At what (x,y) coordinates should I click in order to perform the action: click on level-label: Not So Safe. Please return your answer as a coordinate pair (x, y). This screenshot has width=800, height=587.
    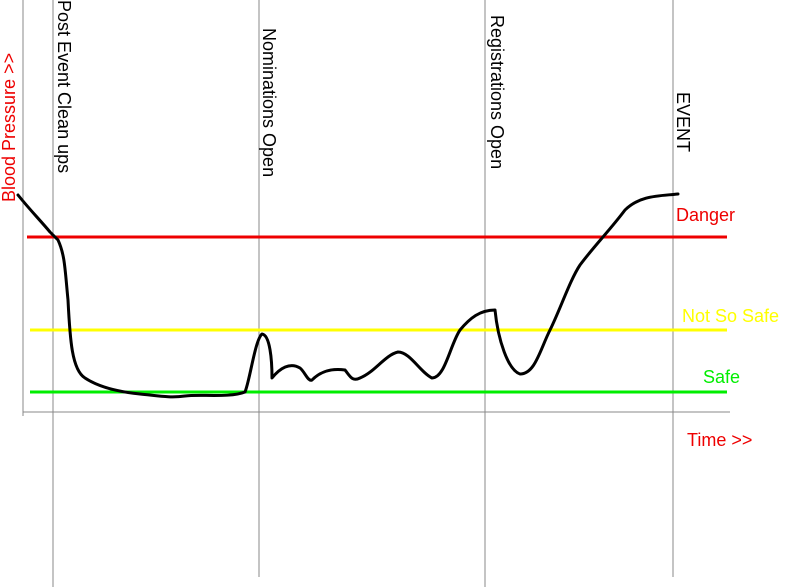
    Looking at the image, I should click on (730, 316).